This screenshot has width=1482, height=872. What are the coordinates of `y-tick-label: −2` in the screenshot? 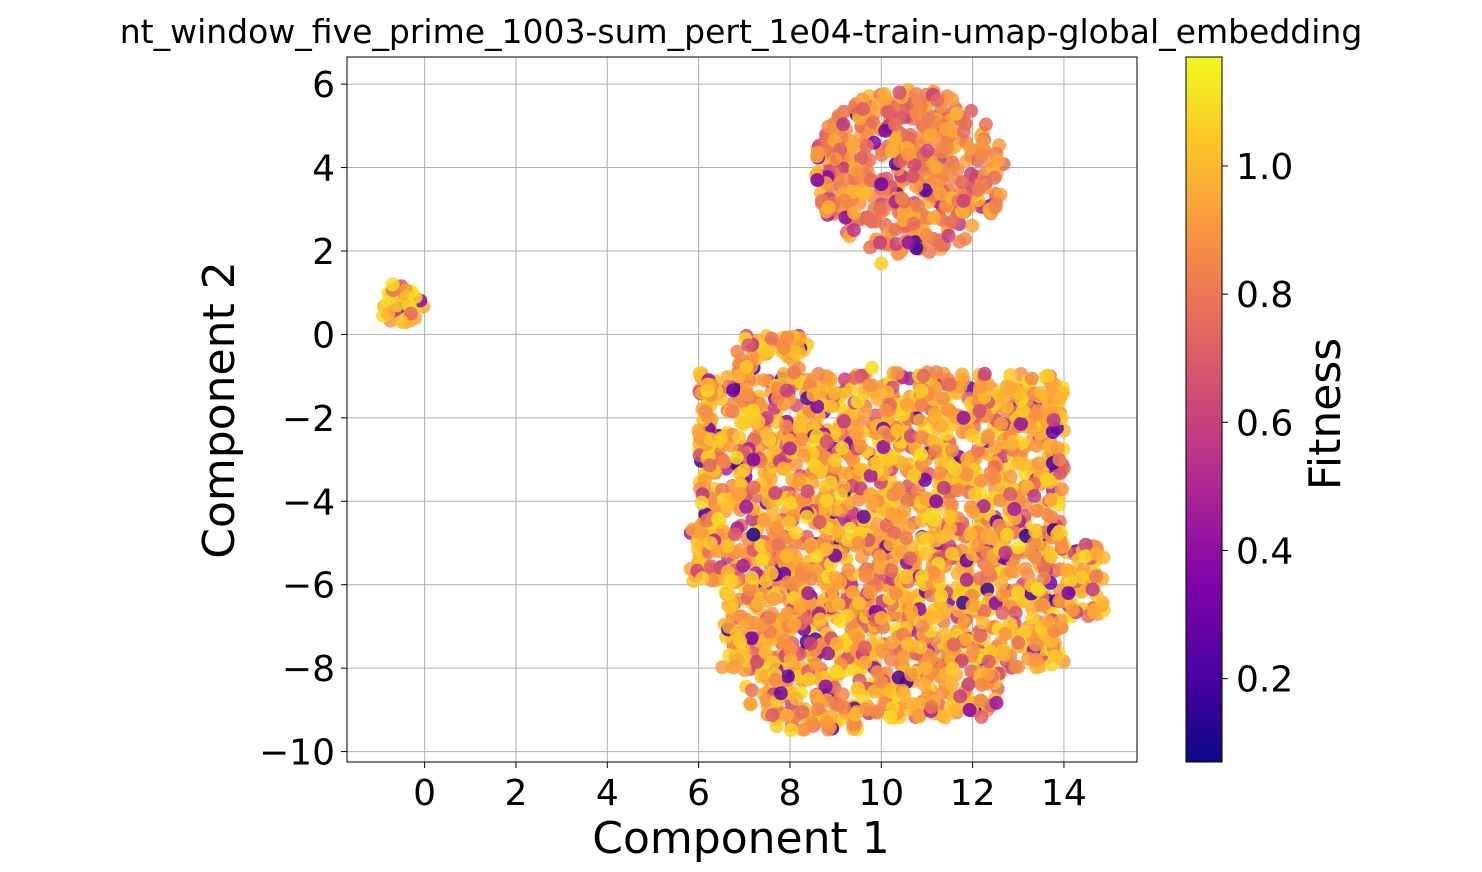 It's located at (308, 419).